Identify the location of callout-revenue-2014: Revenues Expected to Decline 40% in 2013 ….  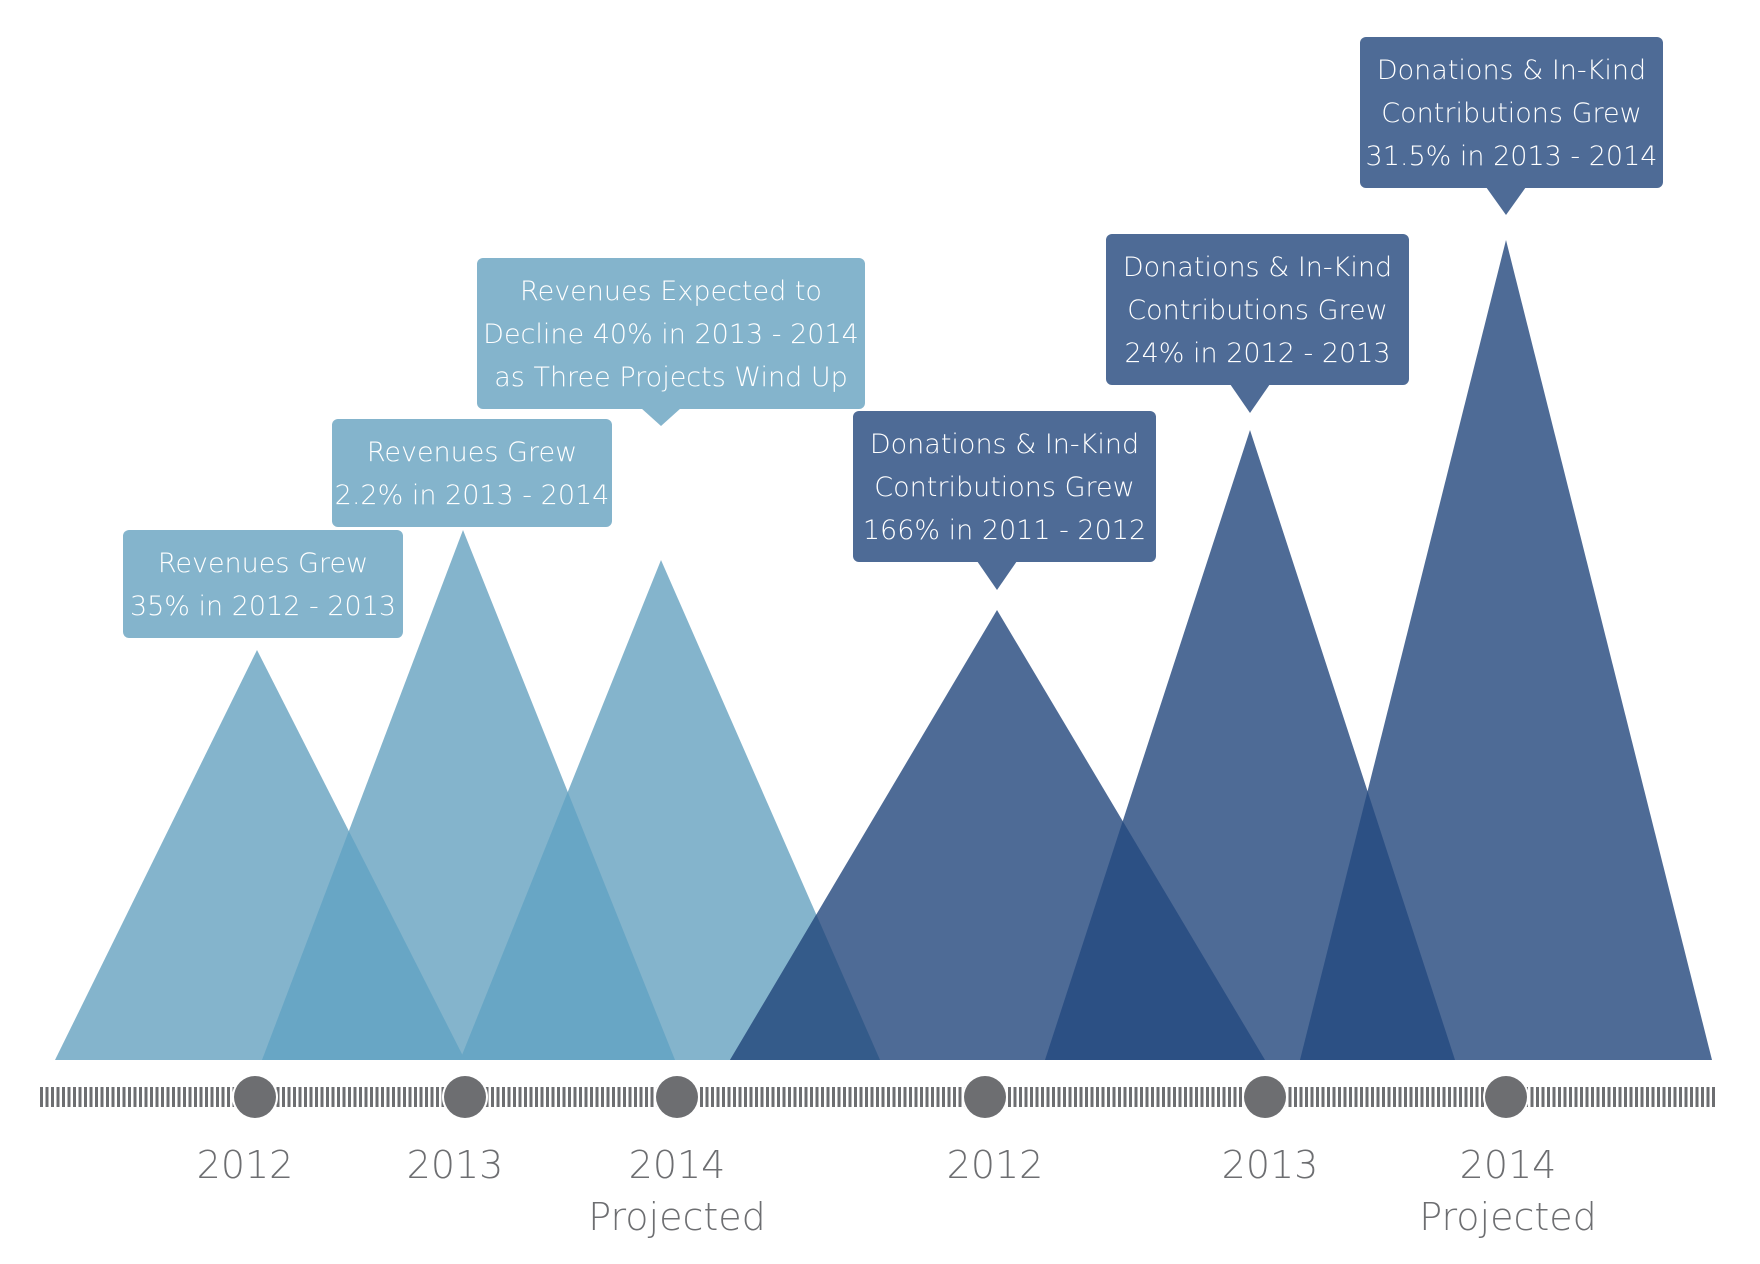
(671, 342).